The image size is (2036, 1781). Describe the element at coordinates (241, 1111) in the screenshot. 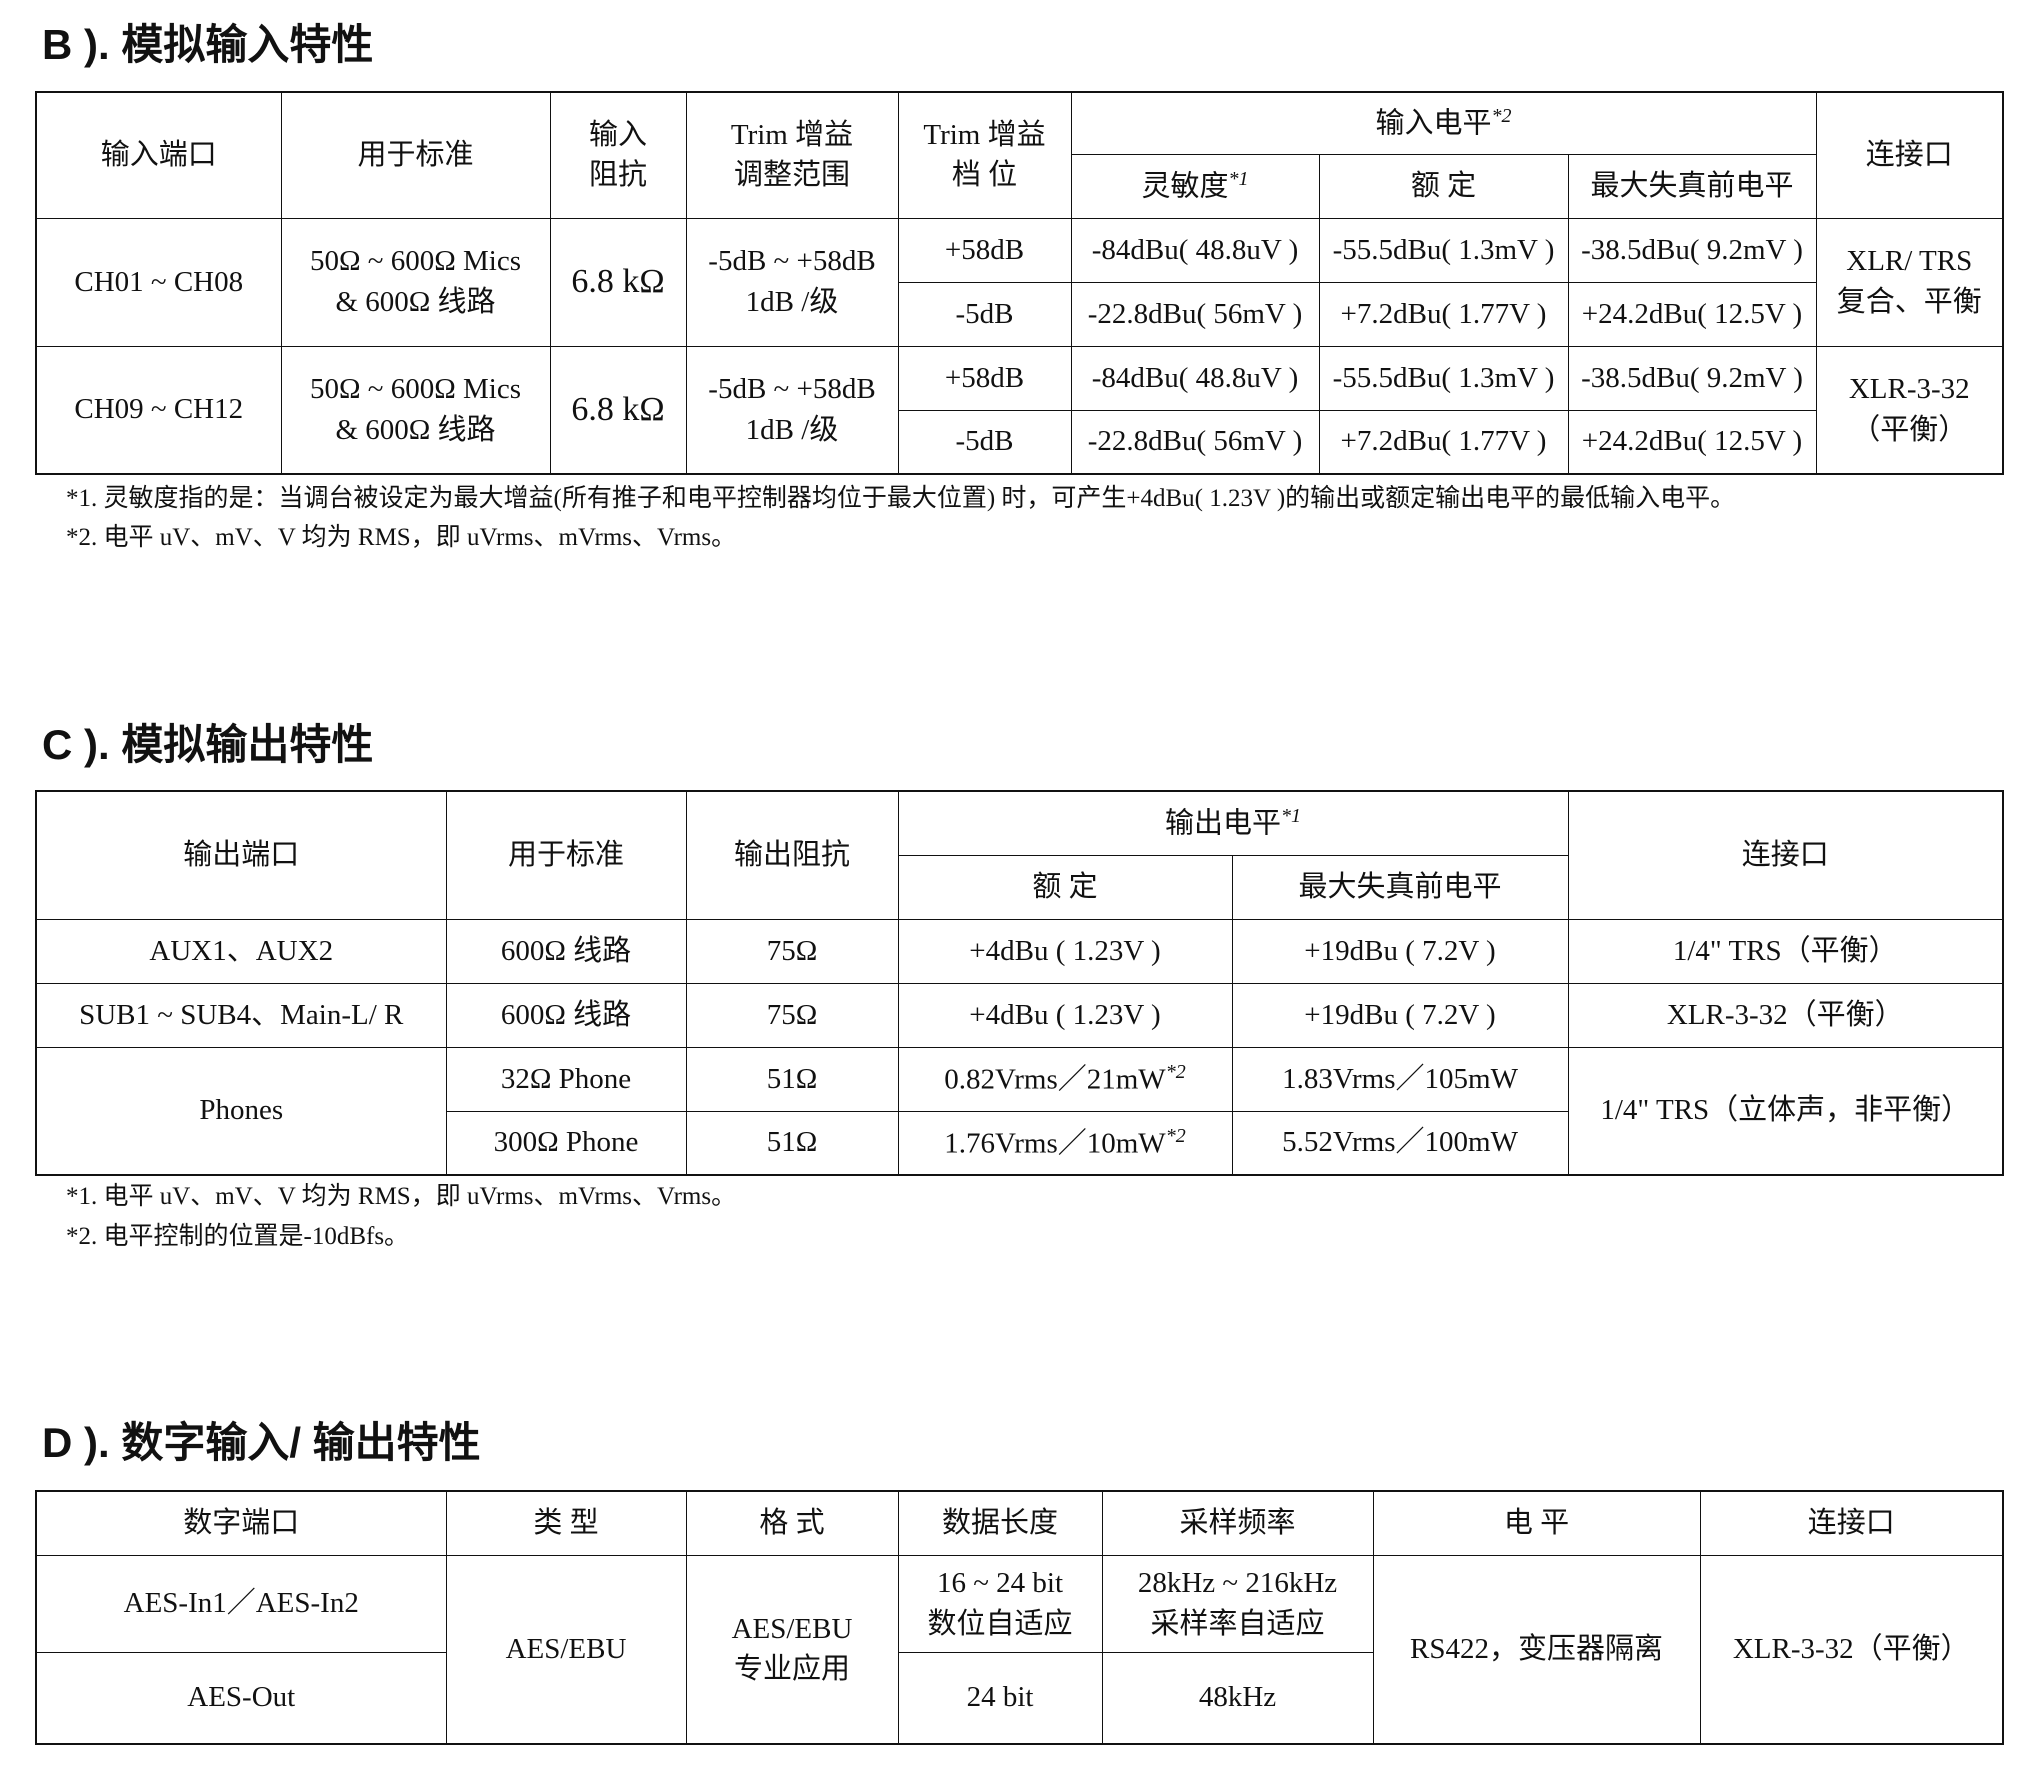

I see `port-cell: Phones` at that location.